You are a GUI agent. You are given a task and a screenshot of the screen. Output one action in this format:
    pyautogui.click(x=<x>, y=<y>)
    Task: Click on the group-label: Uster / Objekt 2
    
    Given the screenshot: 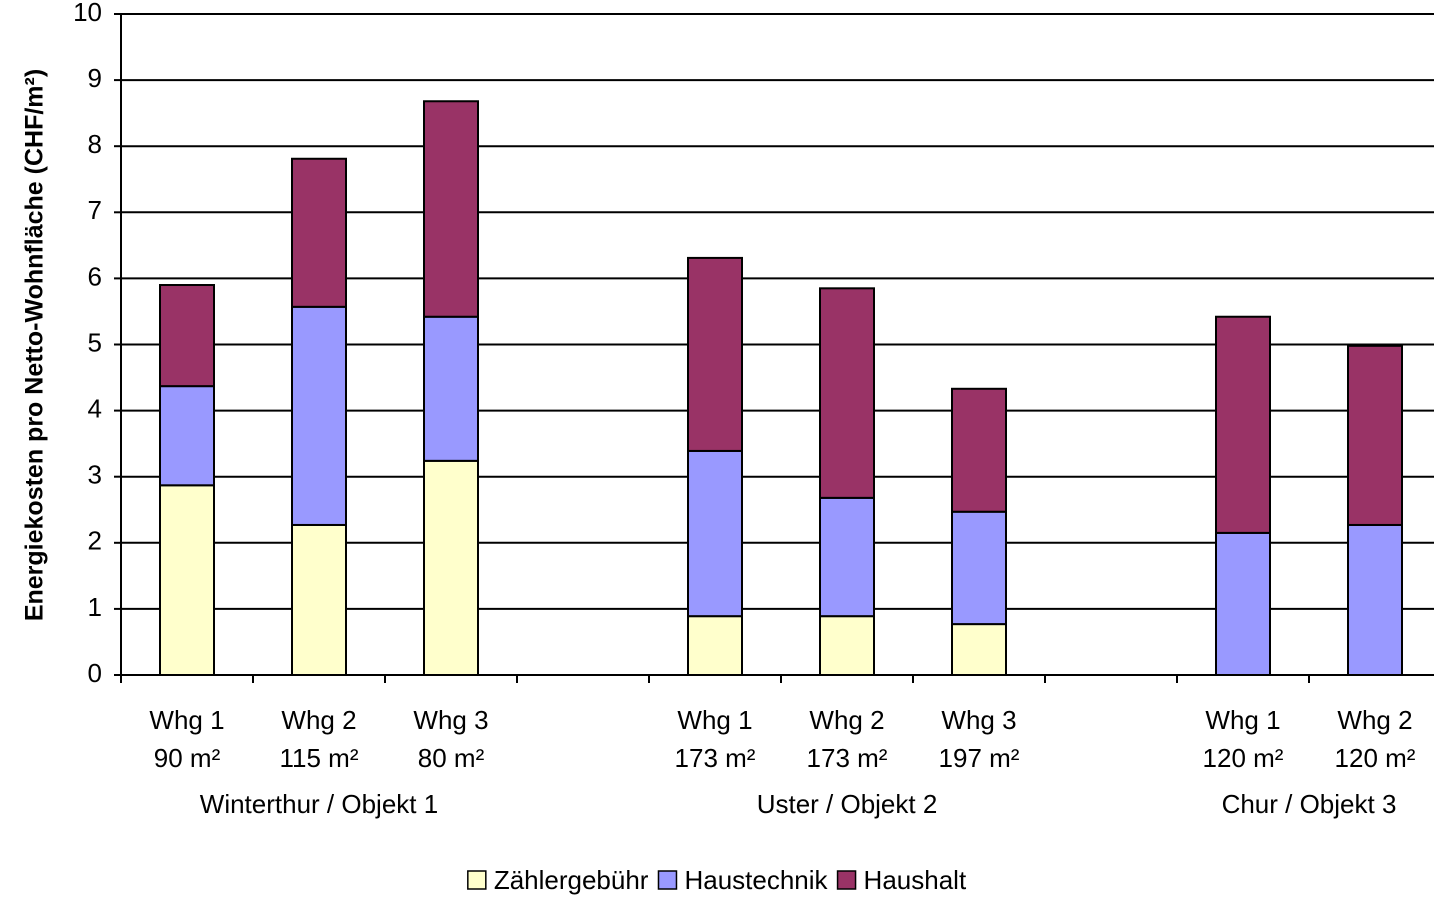 What is the action you would take?
    pyautogui.click(x=847, y=804)
    